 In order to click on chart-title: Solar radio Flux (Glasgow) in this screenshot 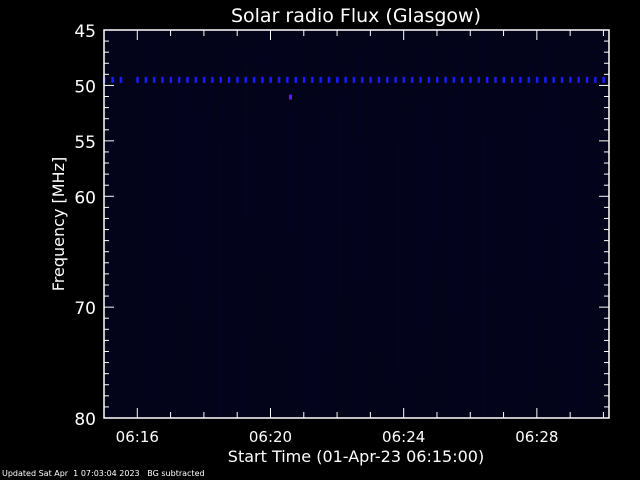, I will do `click(356, 16)`.